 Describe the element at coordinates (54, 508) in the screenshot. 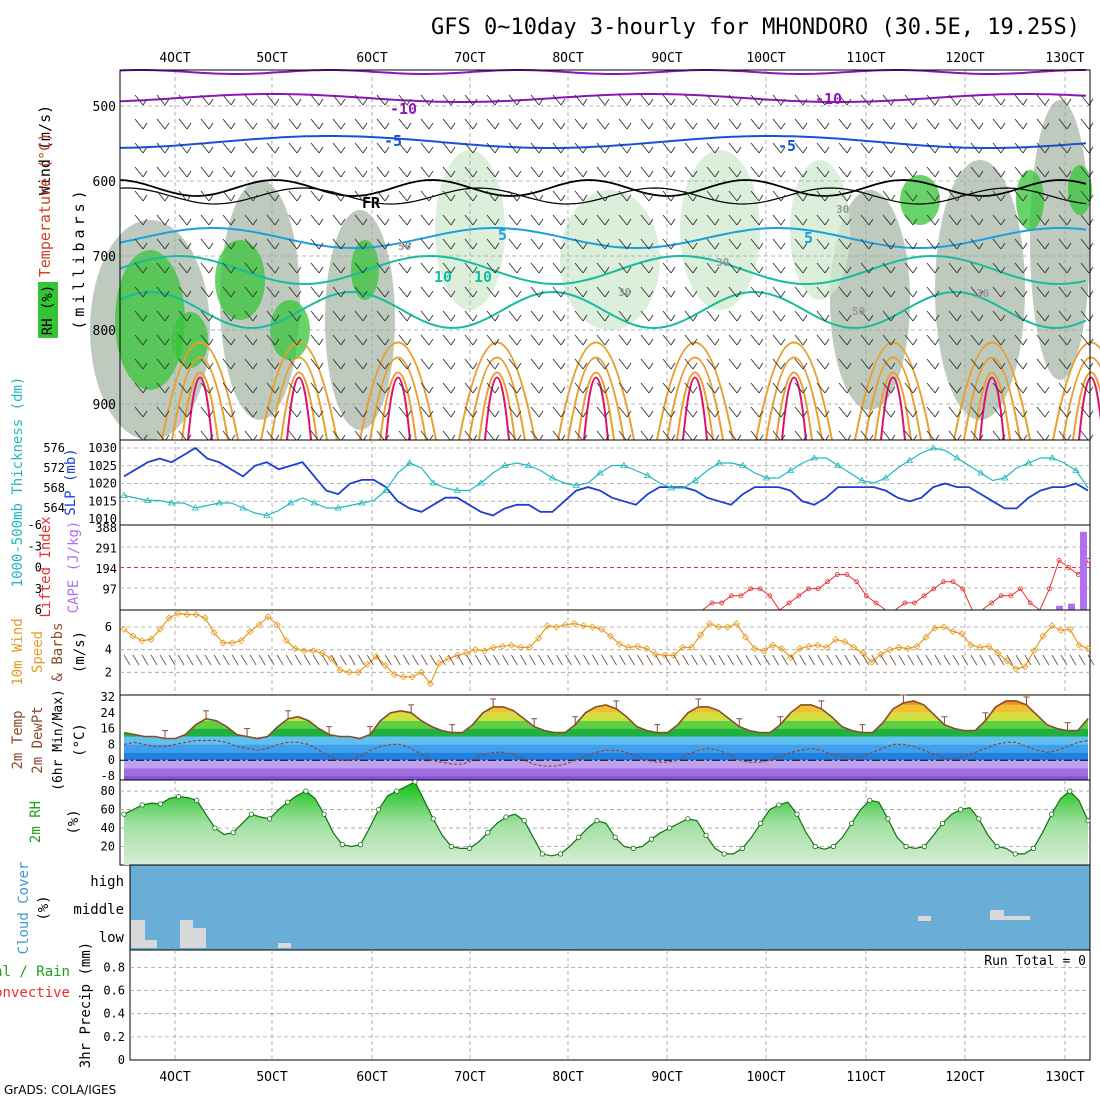

I see `thickness-tick: 564` at that location.